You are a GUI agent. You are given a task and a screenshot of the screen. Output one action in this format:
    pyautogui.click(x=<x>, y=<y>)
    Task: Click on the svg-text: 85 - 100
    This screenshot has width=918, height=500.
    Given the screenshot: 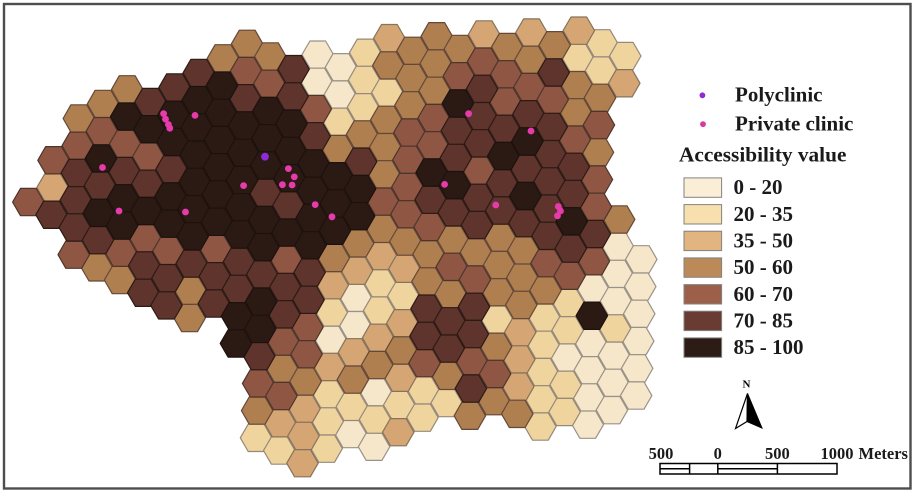 What is the action you would take?
    pyautogui.click(x=769, y=347)
    